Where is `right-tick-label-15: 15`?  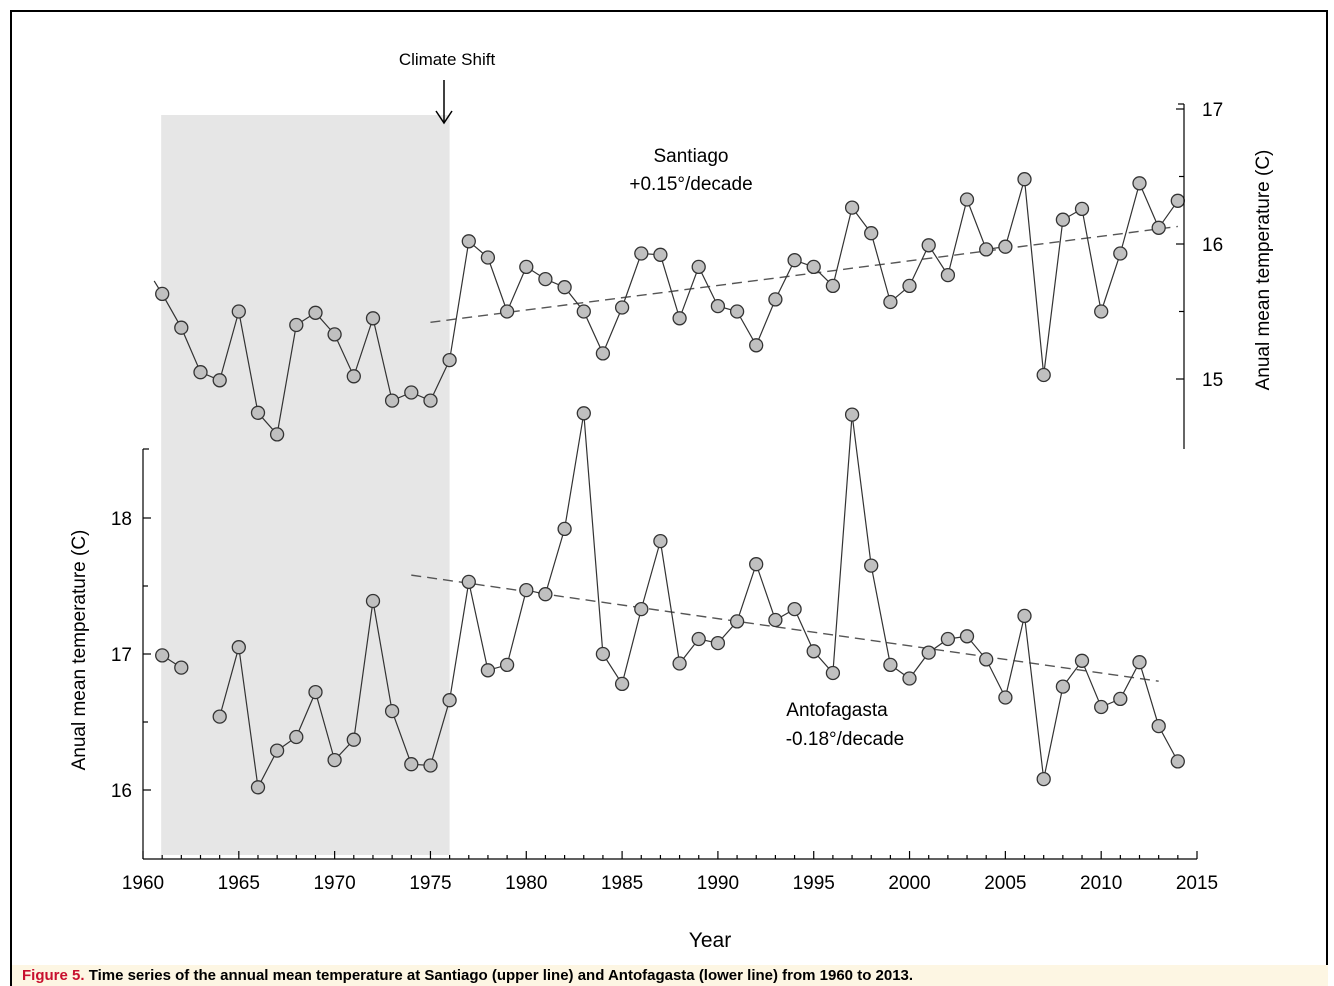
right-tick-label-15: 15 is located at coordinates (1212, 380).